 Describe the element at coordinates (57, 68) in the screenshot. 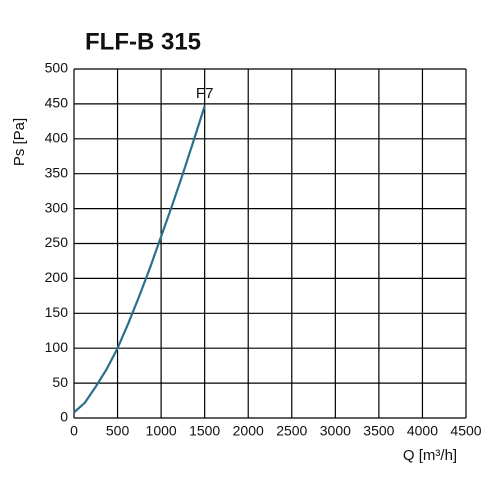

I see `y-tick-label: 500` at that location.